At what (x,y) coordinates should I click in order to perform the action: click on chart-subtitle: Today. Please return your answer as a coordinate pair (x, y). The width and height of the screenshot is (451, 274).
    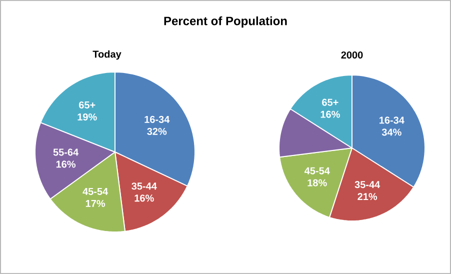
    Looking at the image, I should click on (107, 55).